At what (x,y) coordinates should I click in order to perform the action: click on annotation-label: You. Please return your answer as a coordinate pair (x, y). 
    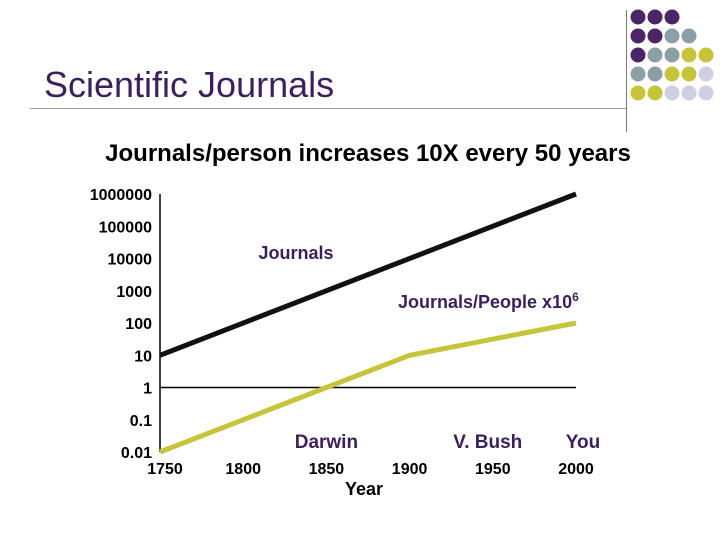
    Looking at the image, I should click on (583, 442).